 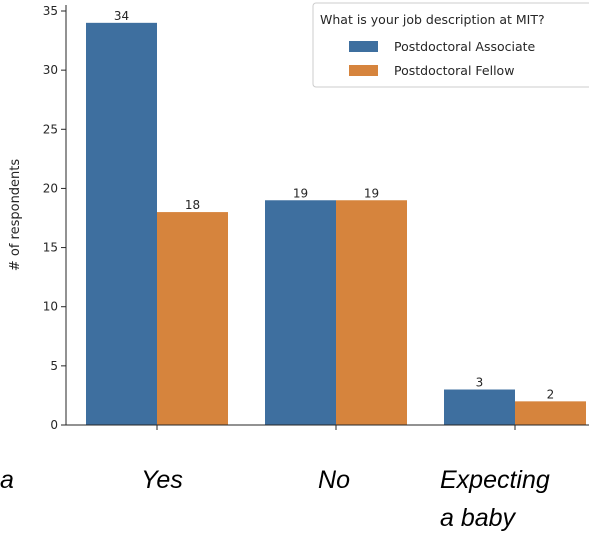 I want to click on y-ticks-group: 0 5 10 15 20 25 30 35, so click(x=54, y=218).